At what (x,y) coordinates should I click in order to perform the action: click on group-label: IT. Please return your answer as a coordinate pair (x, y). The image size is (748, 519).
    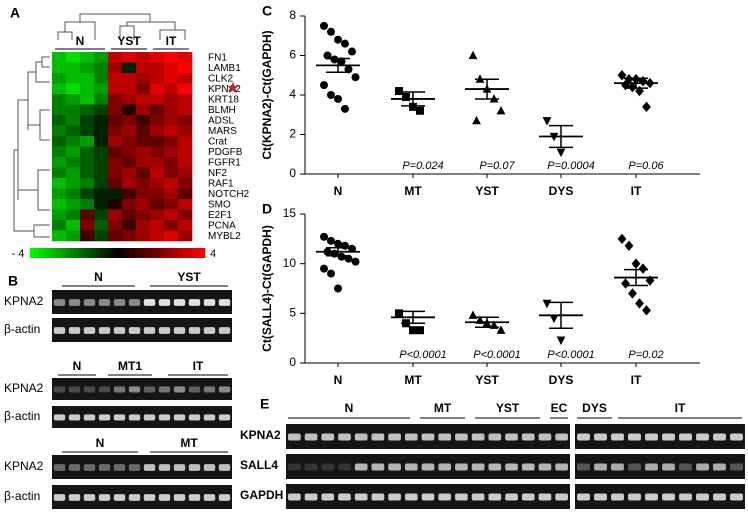
    Looking at the image, I should click on (171, 41).